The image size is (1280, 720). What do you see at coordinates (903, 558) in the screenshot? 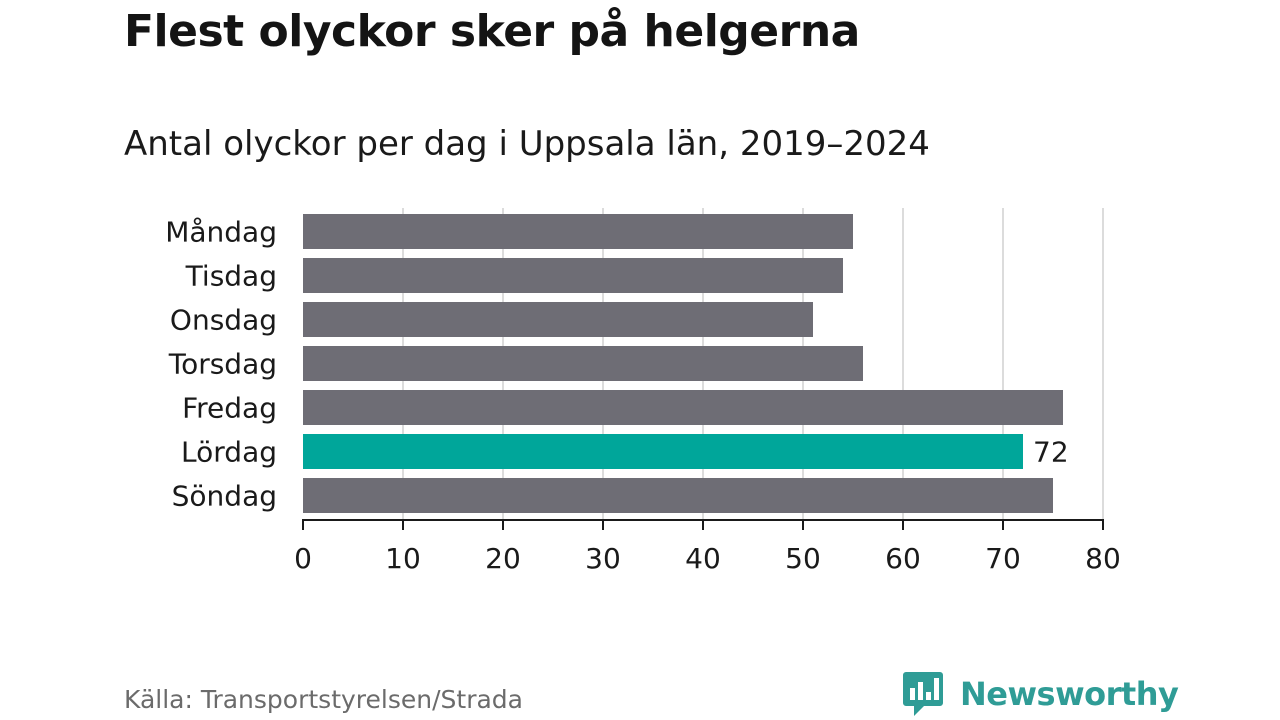
I see `x-tick-label: 60` at bounding box center [903, 558].